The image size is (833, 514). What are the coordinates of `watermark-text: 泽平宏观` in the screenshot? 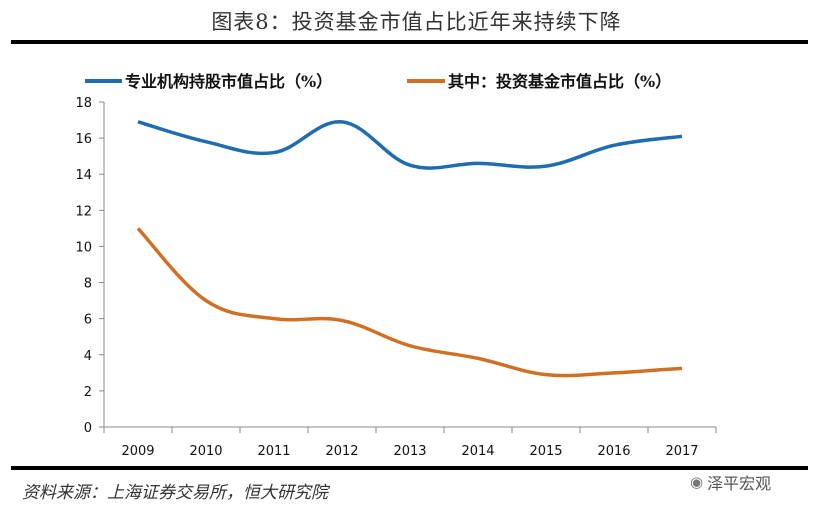 It's located at (739, 483).